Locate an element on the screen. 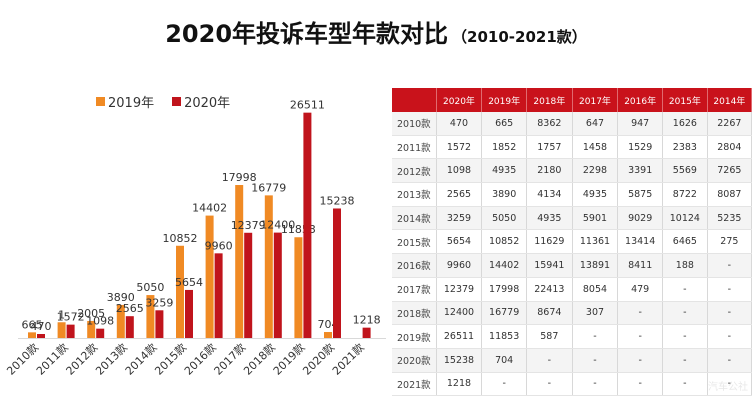 This screenshot has width=752, height=400. table-row-label: 2012款 is located at coordinates (414, 171).